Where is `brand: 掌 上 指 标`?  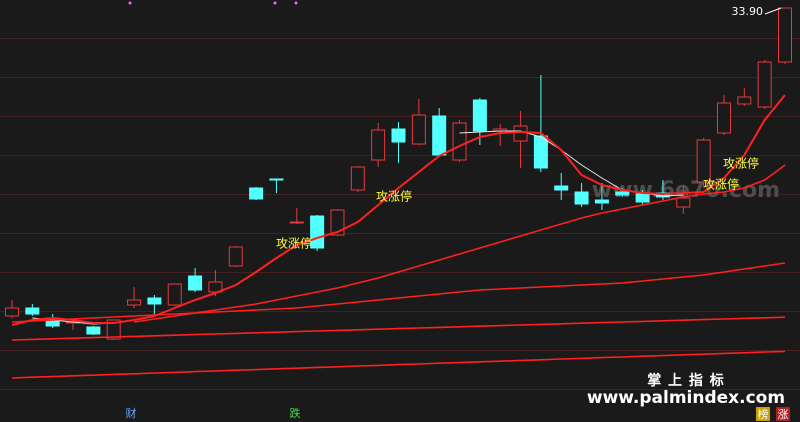
brand: 掌 上 指 标 is located at coordinates (686, 380).